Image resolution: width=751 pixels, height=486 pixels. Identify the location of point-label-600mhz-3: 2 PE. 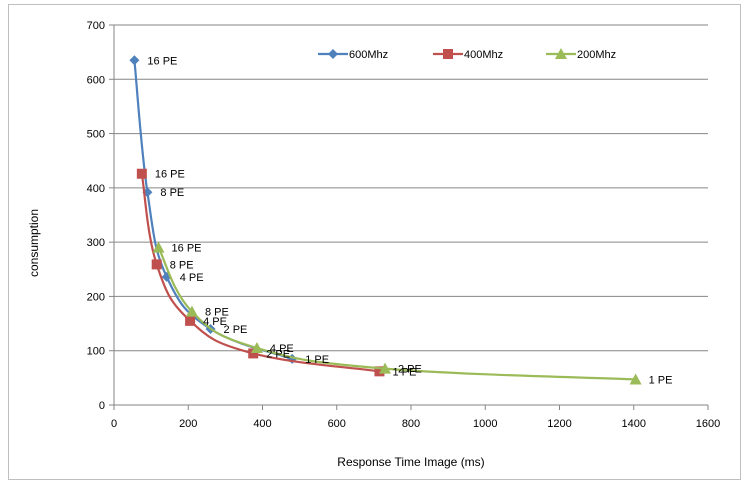
(236, 330).